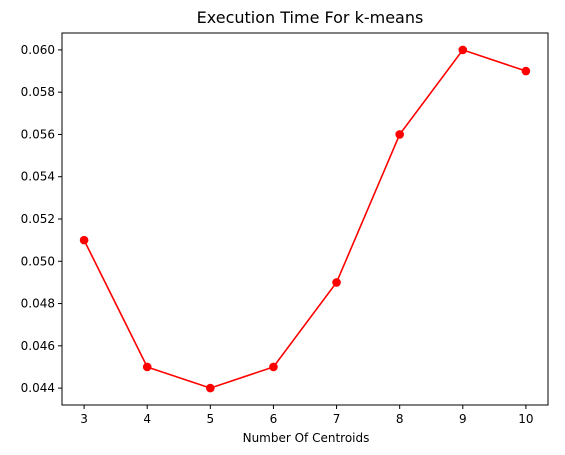 Image resolution: width=565 pixels, height=455 pixels. What do you see at coordinates (400, 419) in the screenshot?
I see `x-tick-label: 8` at bounding box center [400, 419].